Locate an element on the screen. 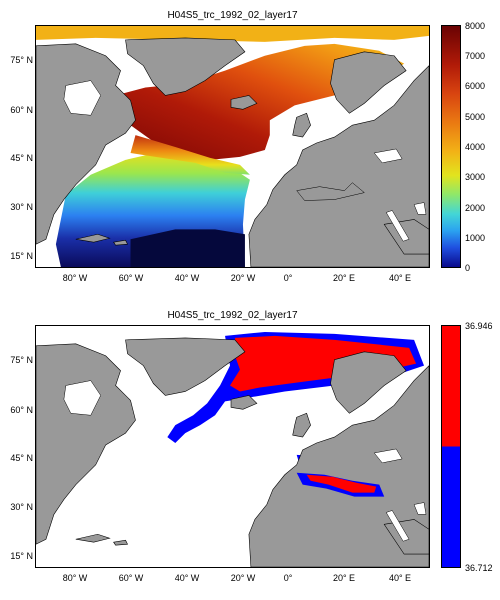 This screenshot has height=600, width=500. colorbar-tick: 4000 is located at coordinates (475, 147).